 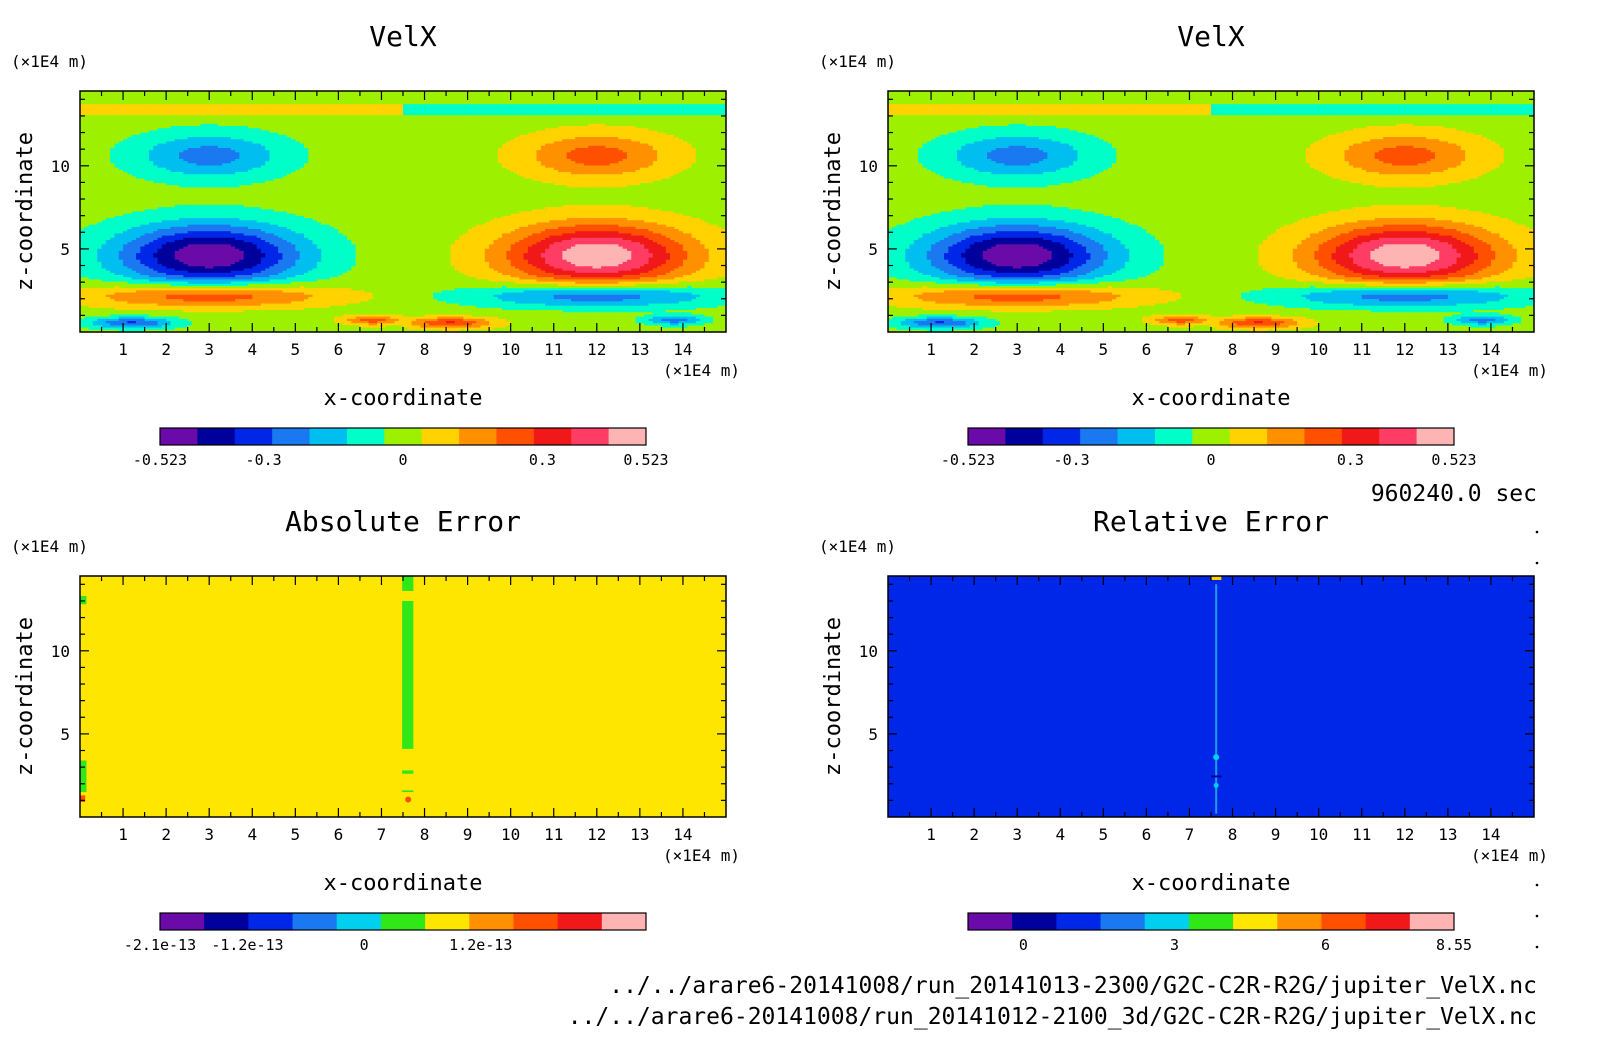 I want to click on x-tick-label: 3, so click(x=1017, y=349).